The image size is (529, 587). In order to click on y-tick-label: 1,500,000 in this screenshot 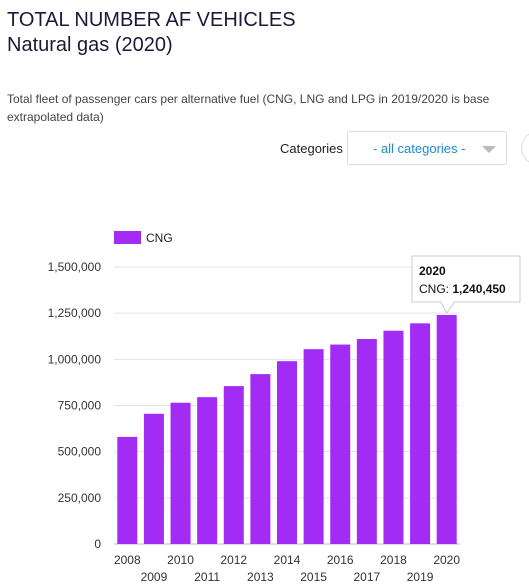, I will do `click(75, 267)`.